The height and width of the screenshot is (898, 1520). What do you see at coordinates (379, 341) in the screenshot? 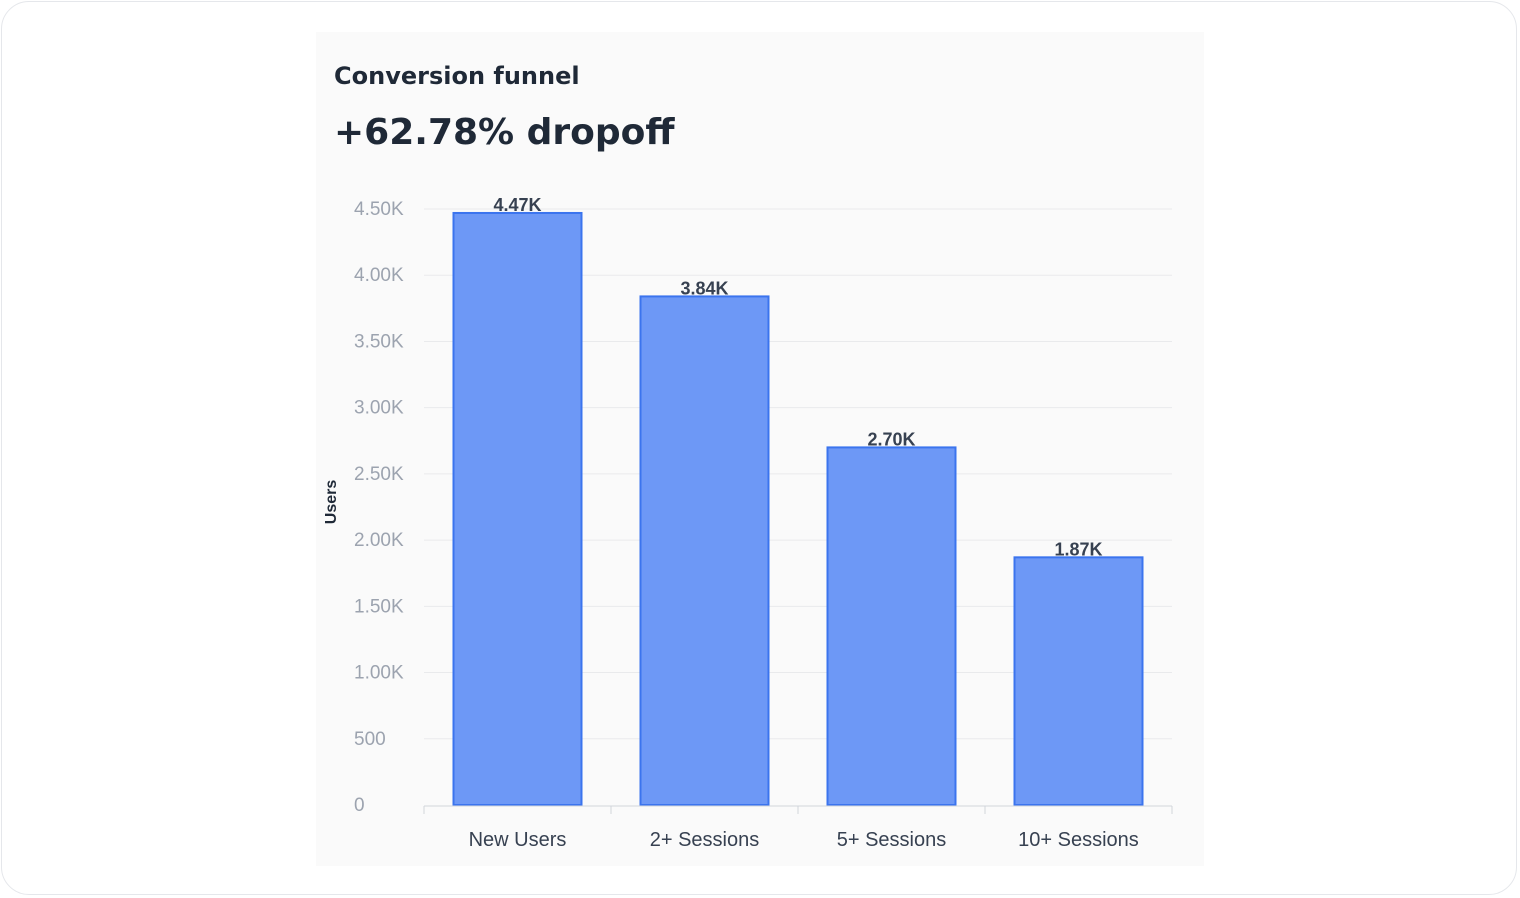
I see `y-tick-label: 3.50K` at bounding box center [379, 341].